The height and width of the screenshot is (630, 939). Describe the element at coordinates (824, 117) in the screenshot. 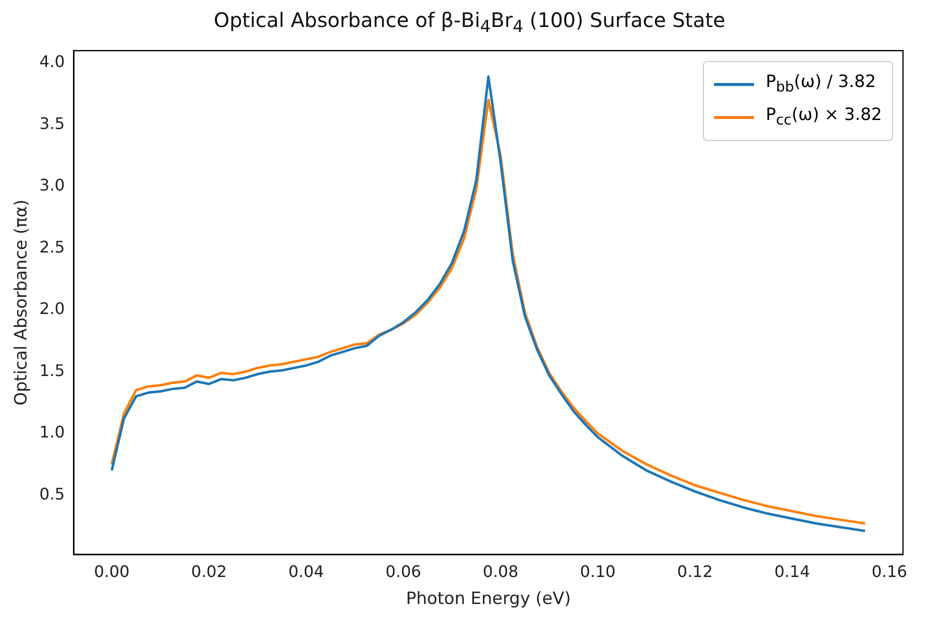

I see `legend-label: P$_{cc}$(ω) × 3.82` at that location.